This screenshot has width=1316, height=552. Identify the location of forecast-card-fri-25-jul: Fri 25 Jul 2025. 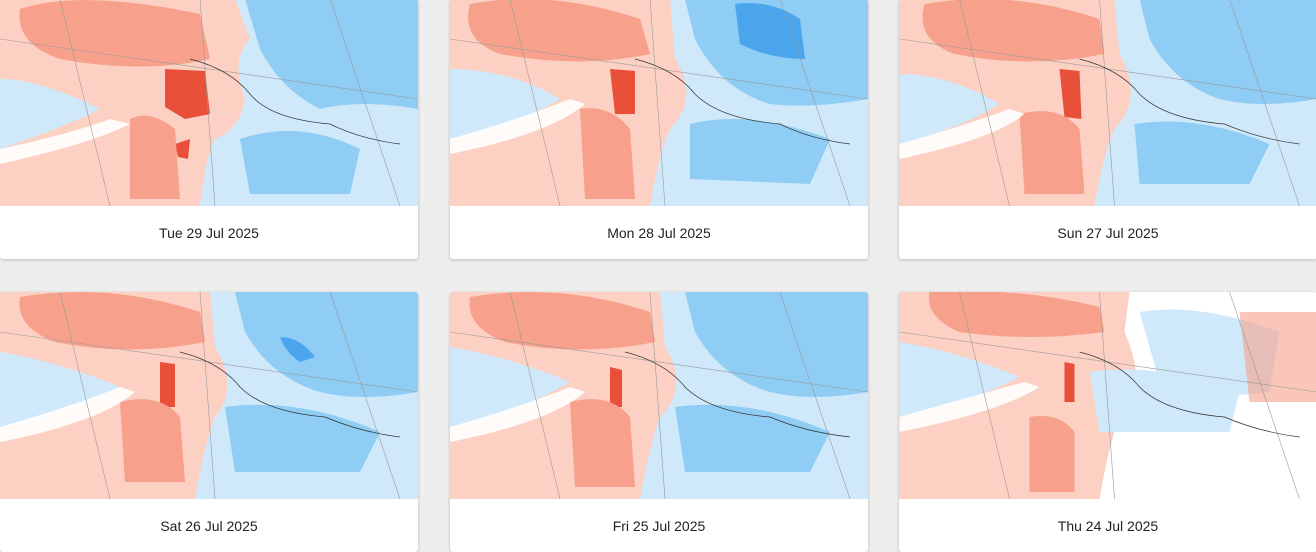
(659, 422).